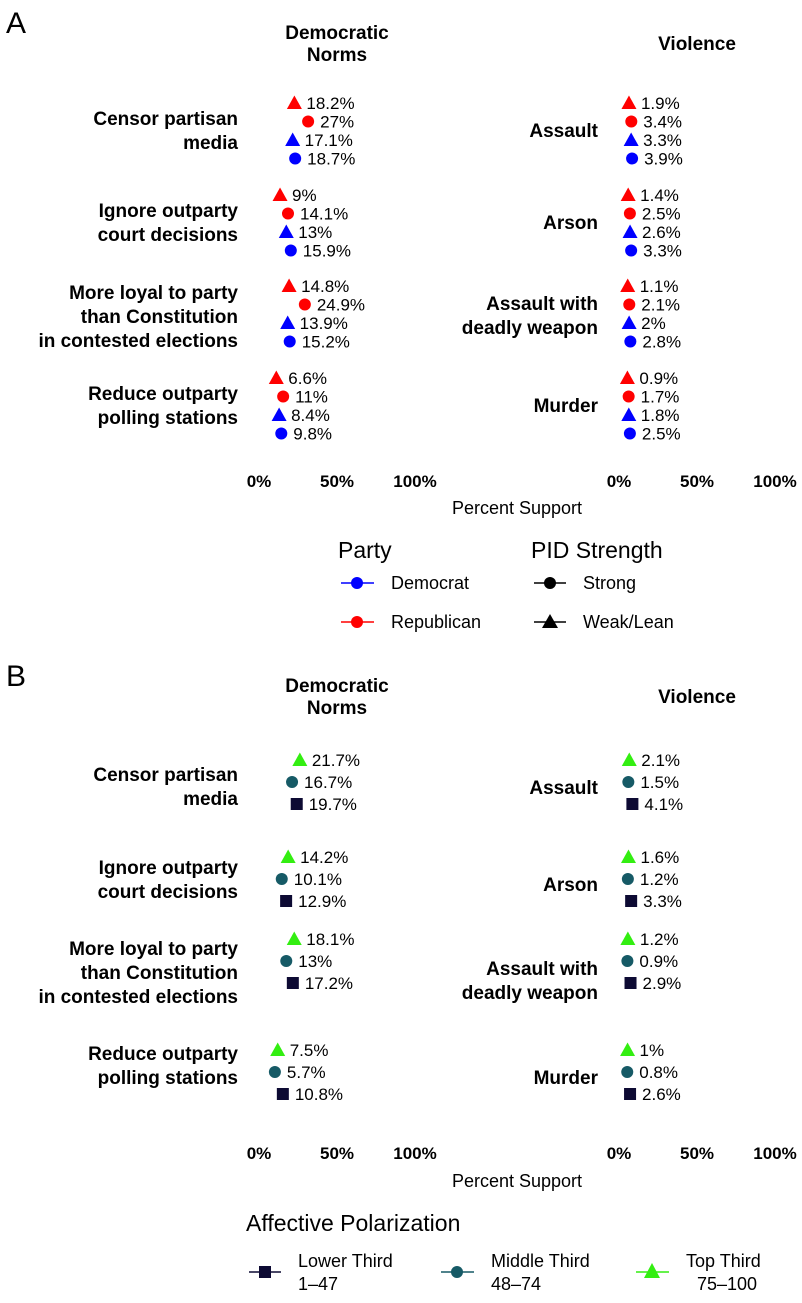 Image resolution: width=802 pixels, height=1303 pixels. I want to click on panel-b-norms-value-label-r1-s3: 19.7%, so click(333, 804).